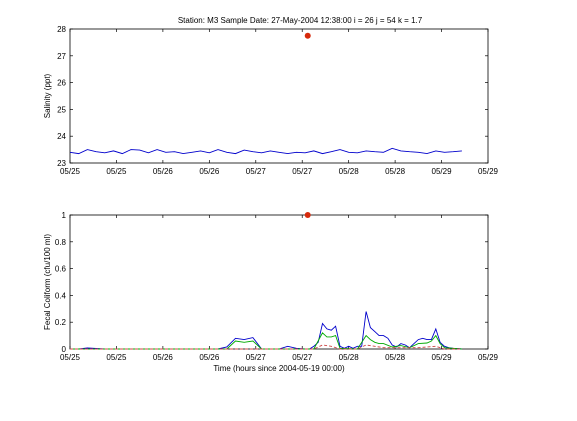 The width and height of the screenshot is (577, 421). Describe the element at coordinates (61, 322) in the screenshot. I see `fecal-coliform-y-tick-label: 0.2` at that location.